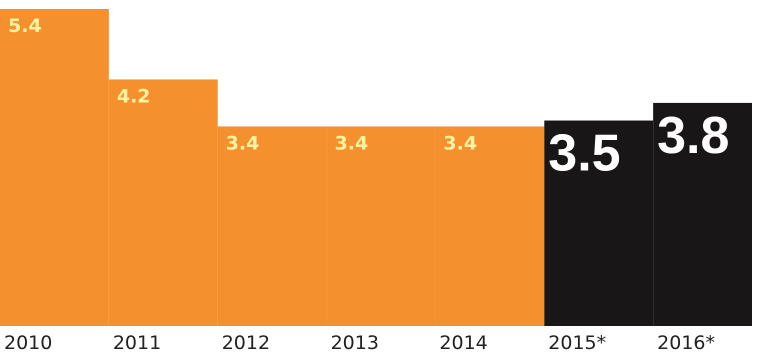 The height and width of the screenshot is (353, 762). Describe the element at coordinates (352, 143) in the screenshot. I see `value-label-2013: 3.4` at that location.